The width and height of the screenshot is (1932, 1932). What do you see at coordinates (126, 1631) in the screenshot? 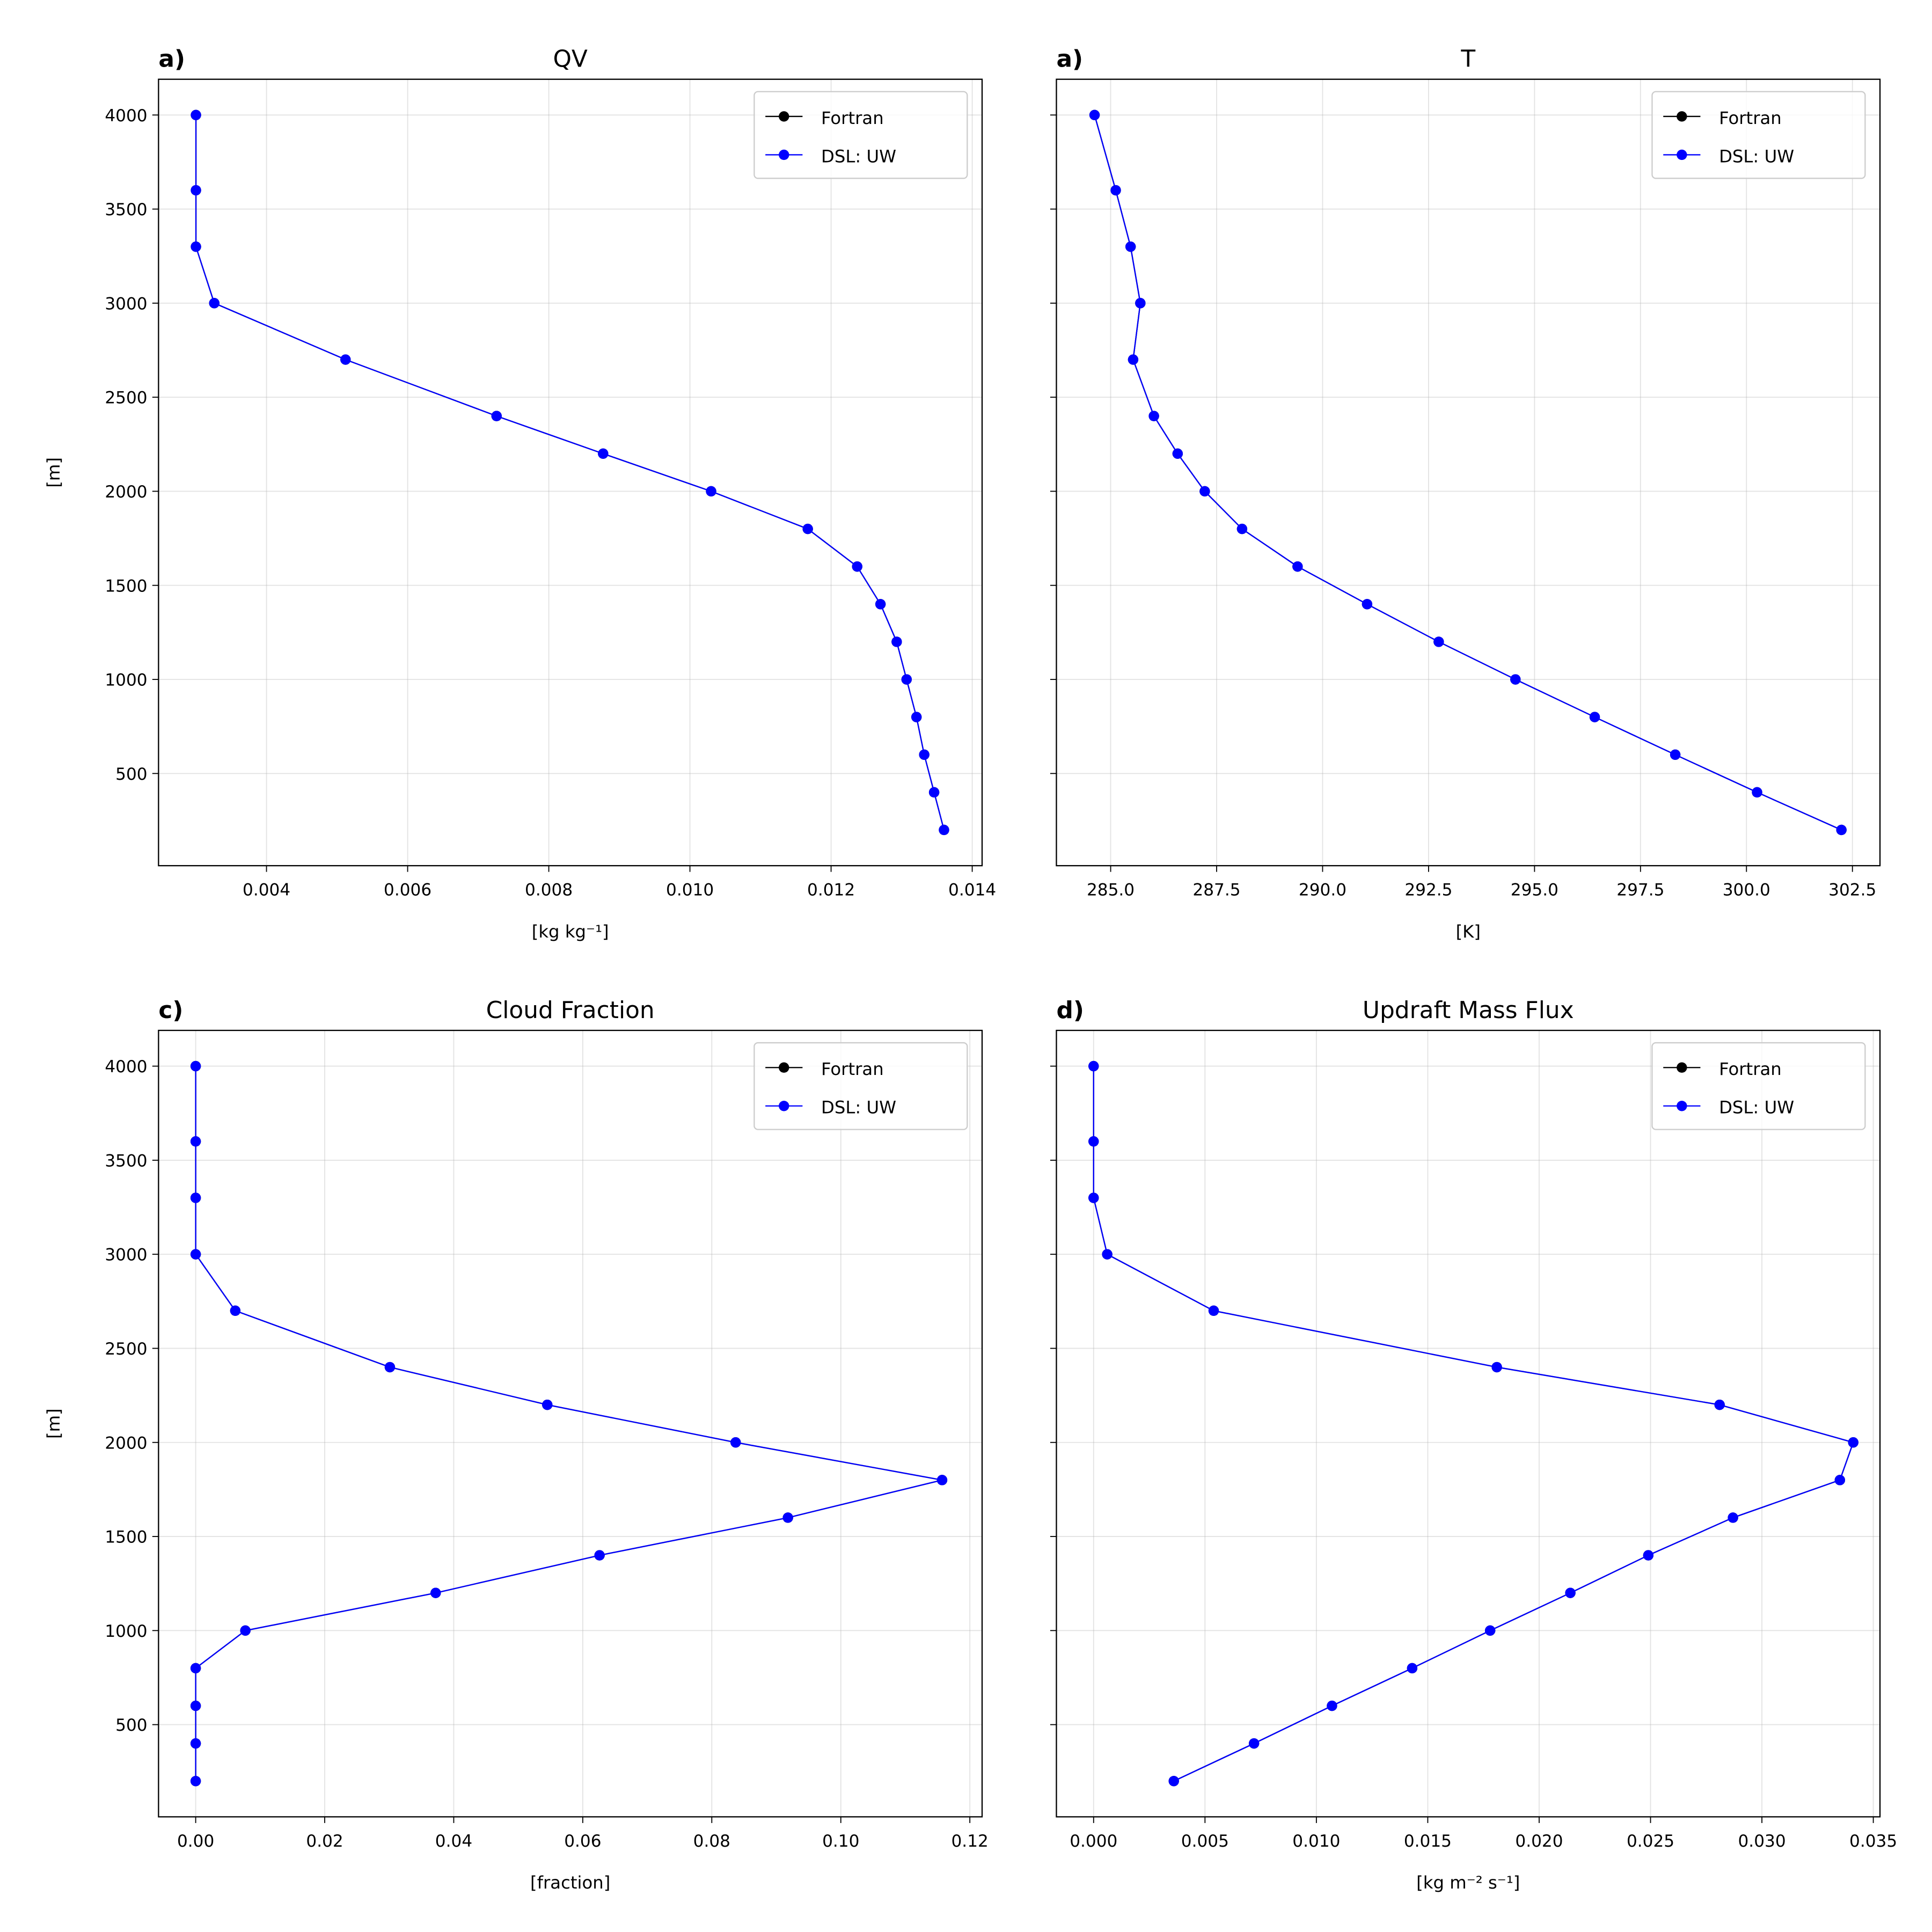
I see `y-tick-label: 1000` at bounding box center [126, 1631].